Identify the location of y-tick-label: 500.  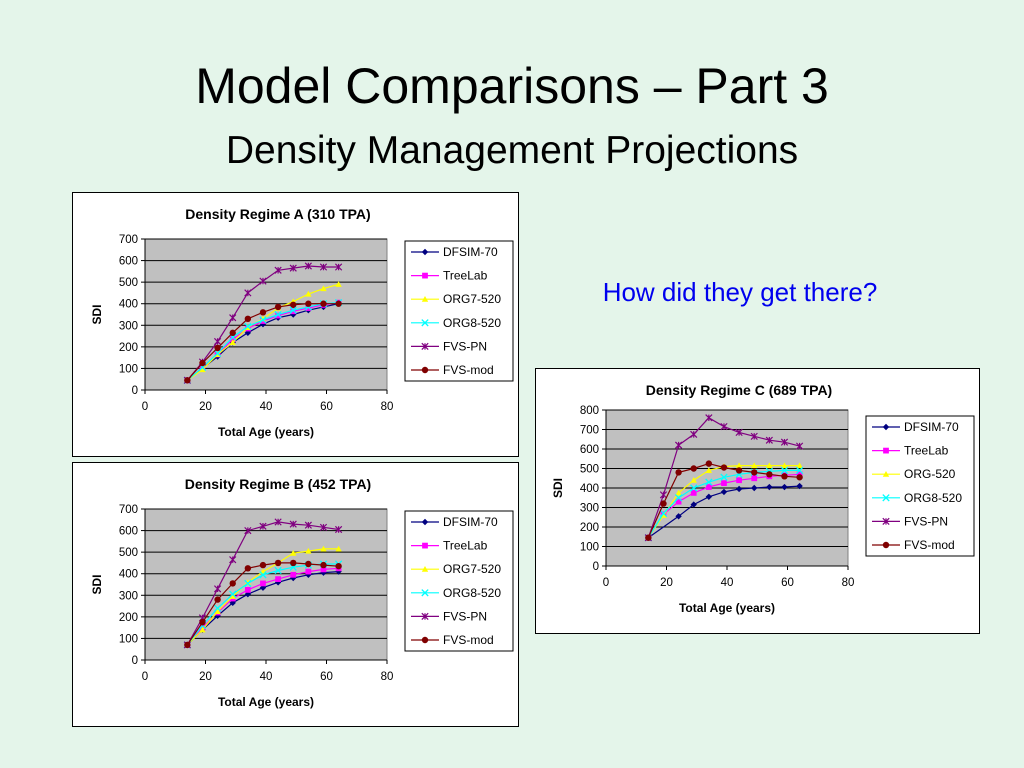
(128, 553).